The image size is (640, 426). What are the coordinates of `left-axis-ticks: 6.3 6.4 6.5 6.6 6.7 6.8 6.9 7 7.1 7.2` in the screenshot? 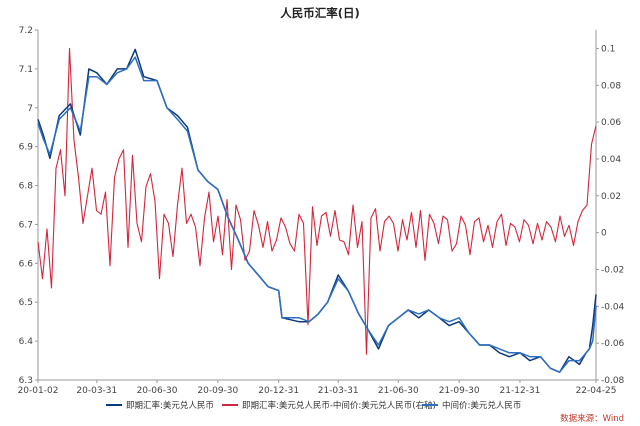 It's located at (28, 206).